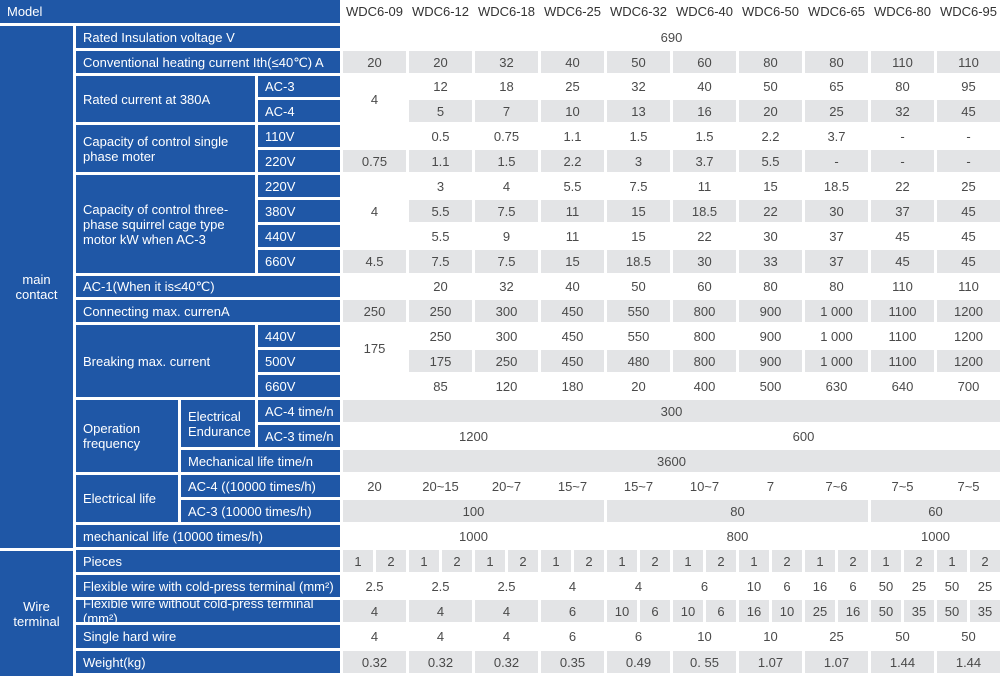  I want to click on row-2-value-8: 80, so click(836, 62).